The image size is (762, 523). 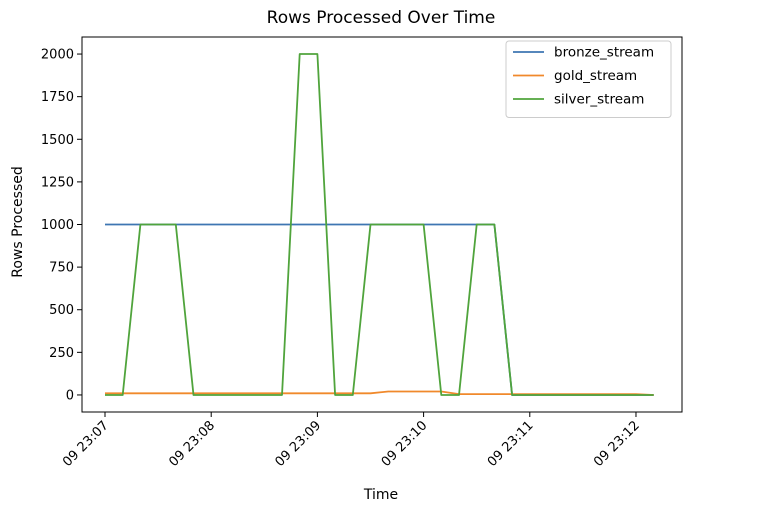 What do you see at coordinates (57, 55) in the screenshot?
I see `y-tick-label: 2000` at bounding box center [57, 55].